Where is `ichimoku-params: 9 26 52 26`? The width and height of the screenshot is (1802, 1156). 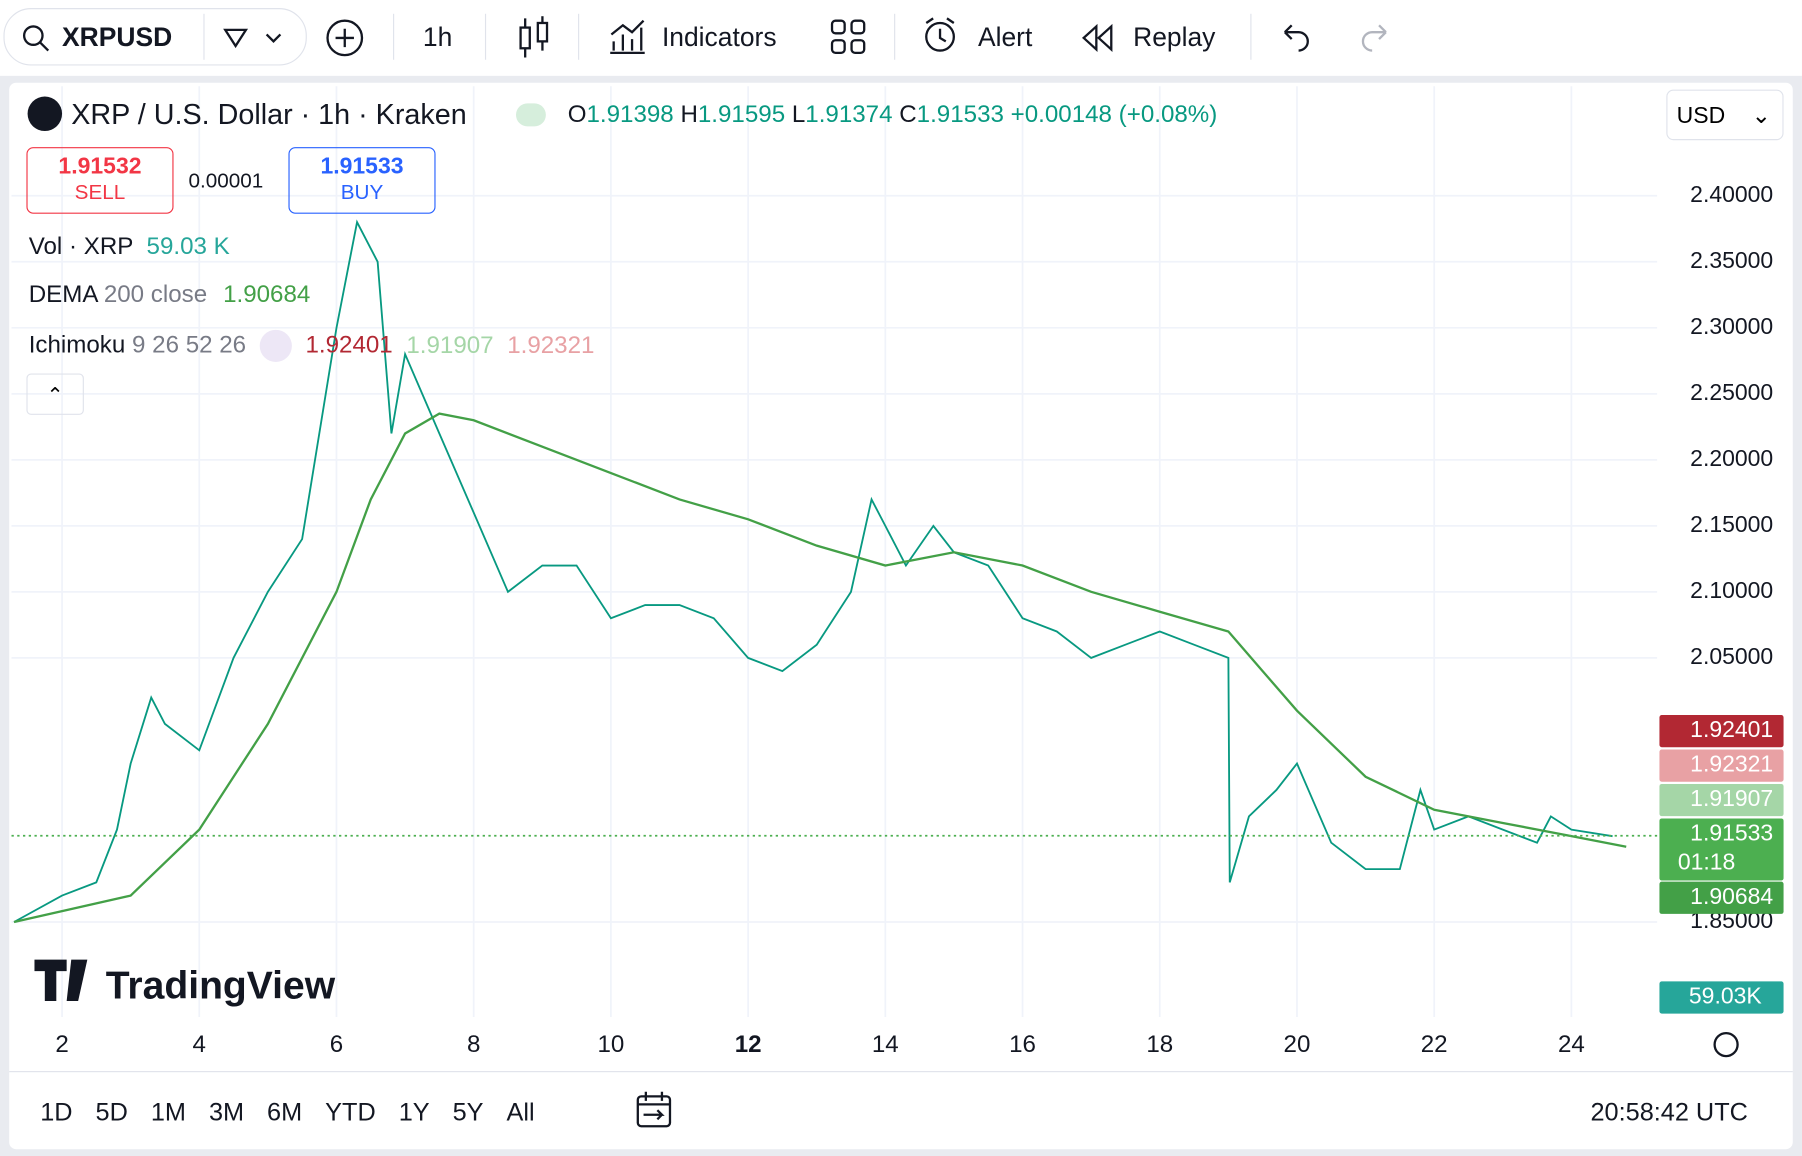 ichimoku-params: 9 26 52 26 is located at coordinates (189, 345).